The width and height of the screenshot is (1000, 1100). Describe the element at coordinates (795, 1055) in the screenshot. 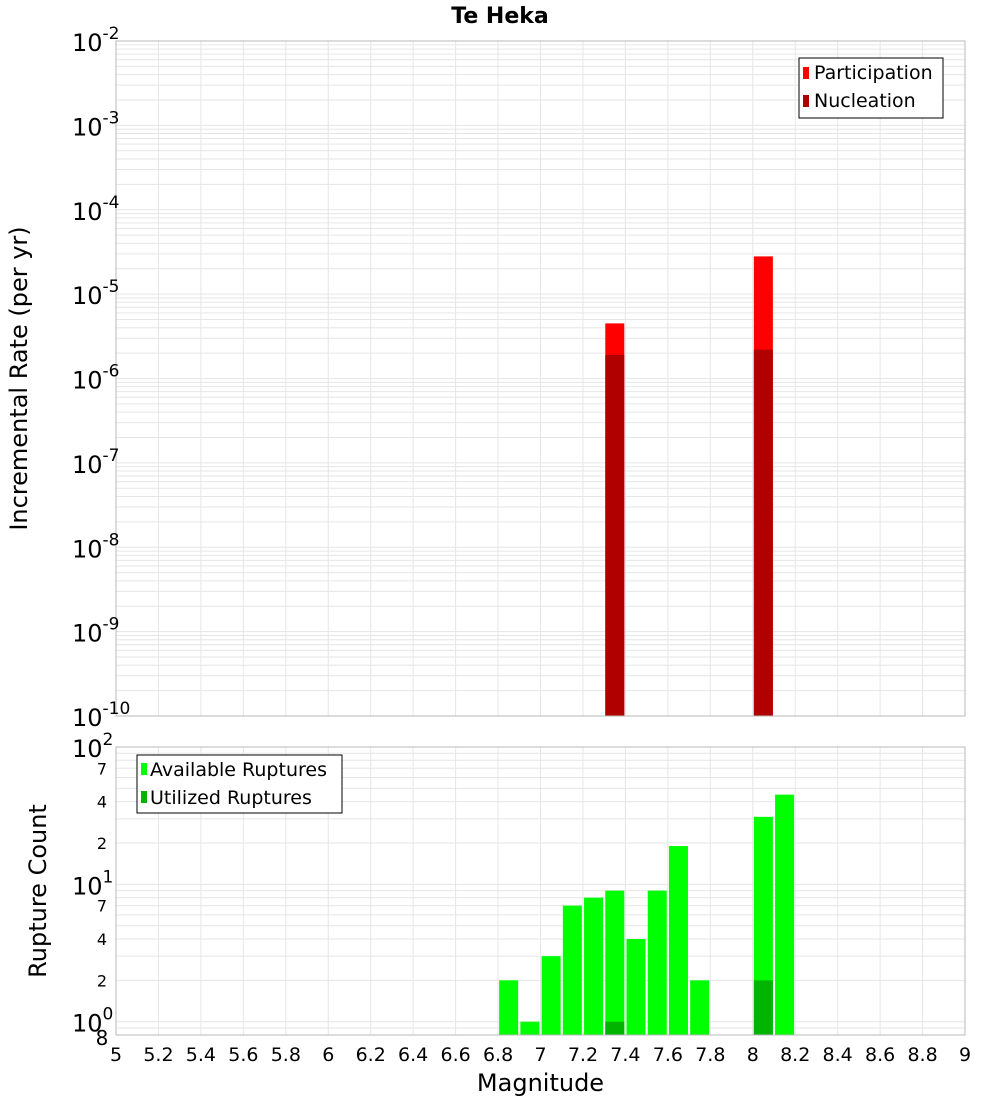

I see `x-tick-label: 8.2` at that location.